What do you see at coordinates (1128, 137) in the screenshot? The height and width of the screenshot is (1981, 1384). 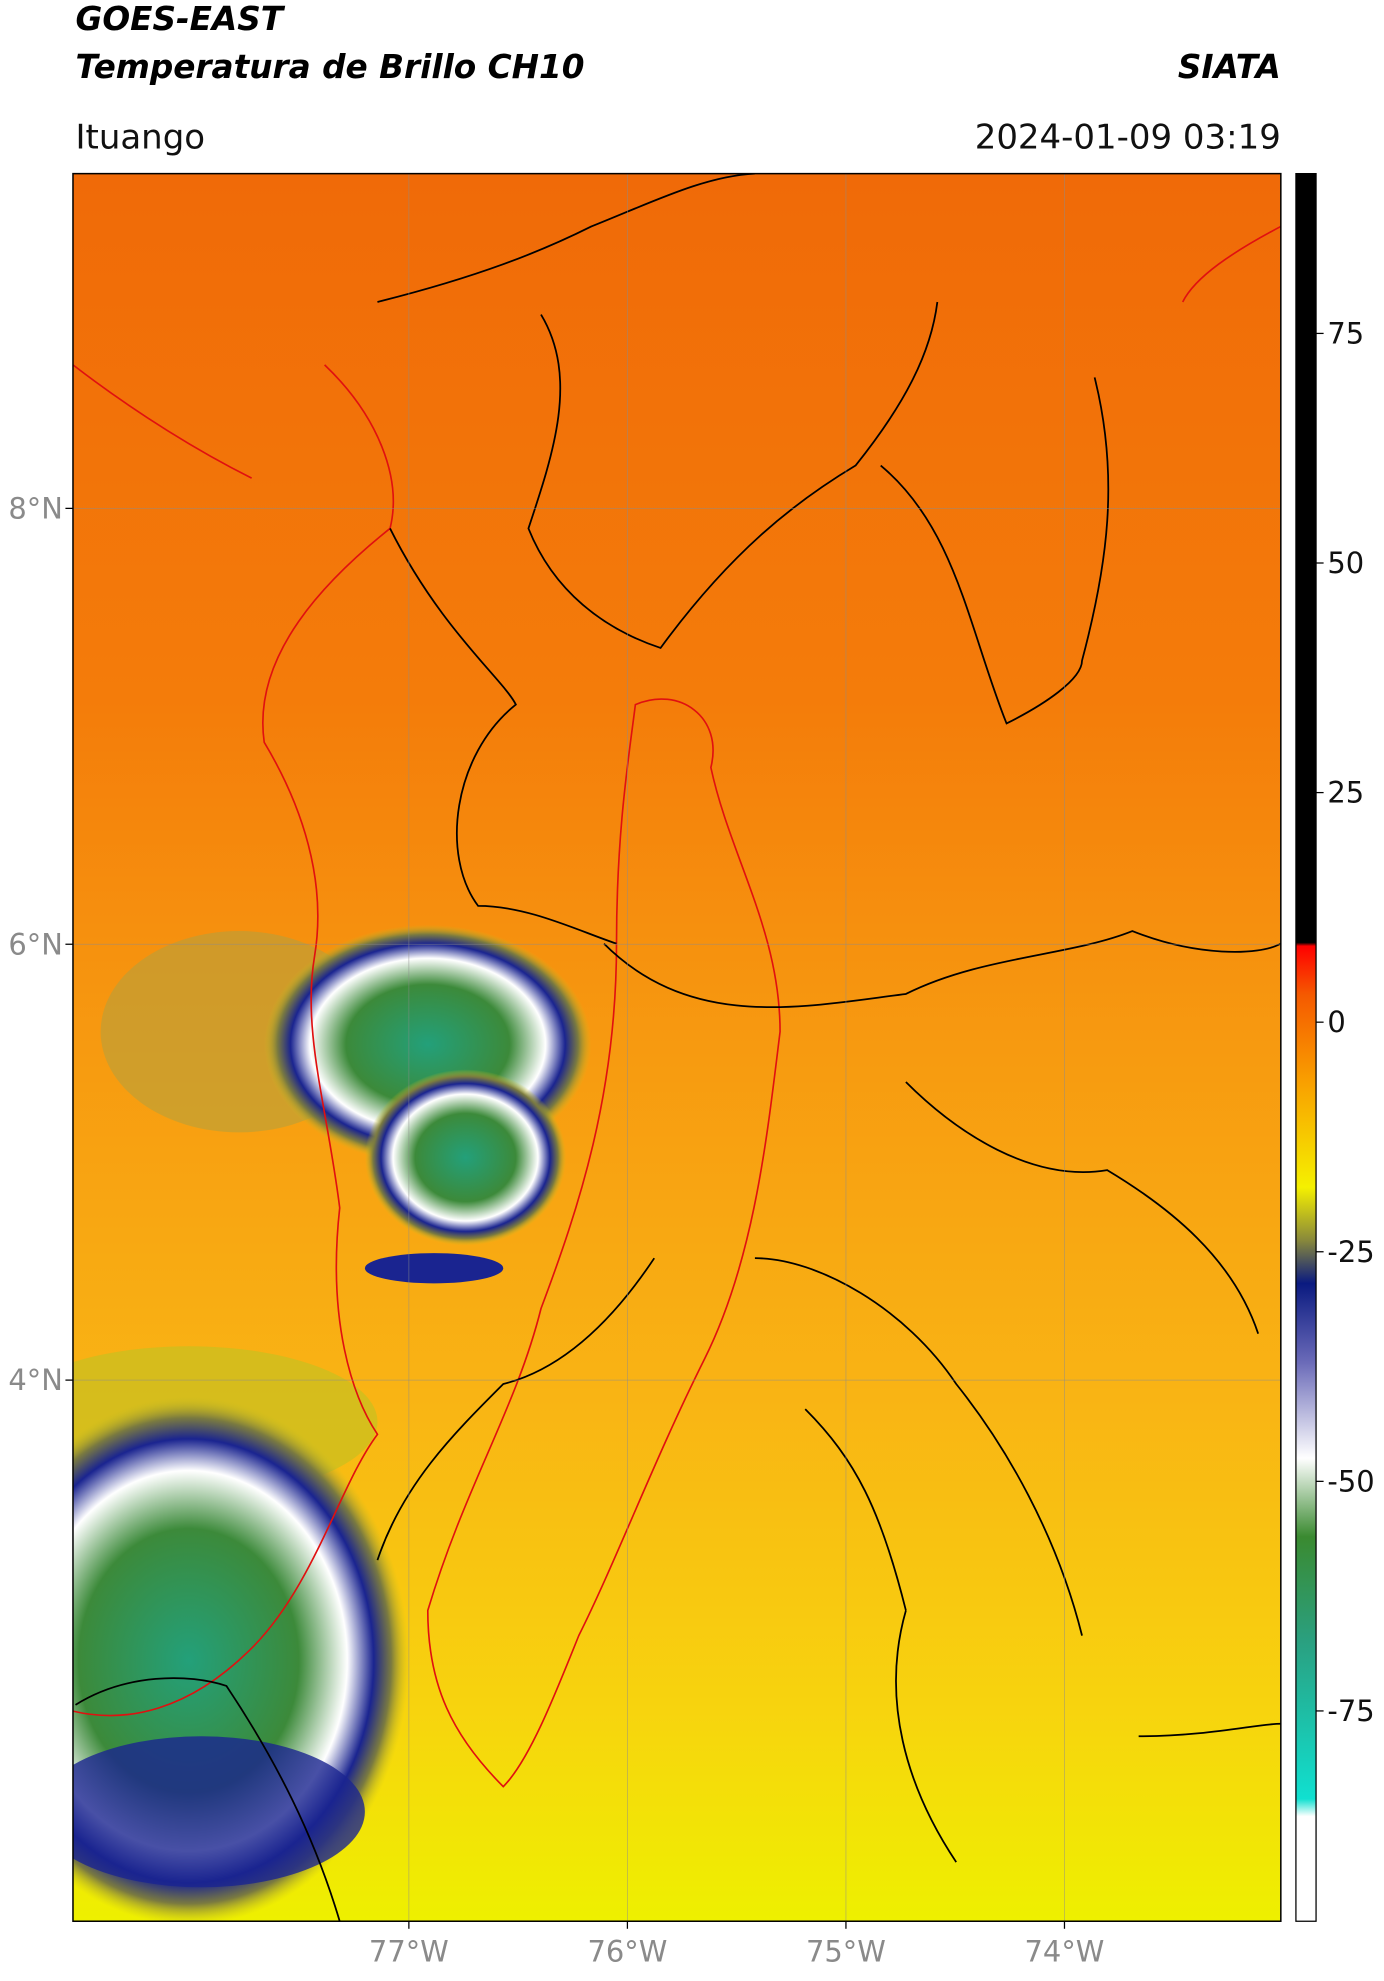 I see `timestamp: 2024-01-09 03:19` at bounding box center [1128, 137].